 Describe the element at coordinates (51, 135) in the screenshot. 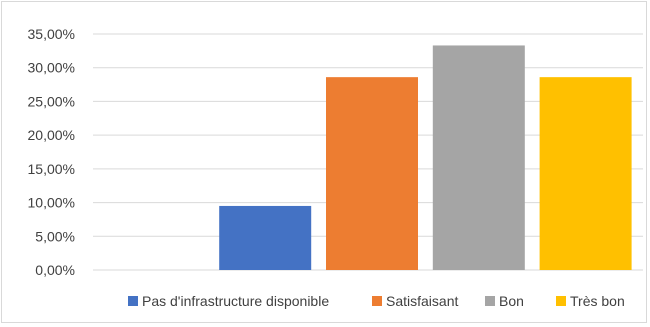

I see `y-tick-label: 20,00%` at that location.